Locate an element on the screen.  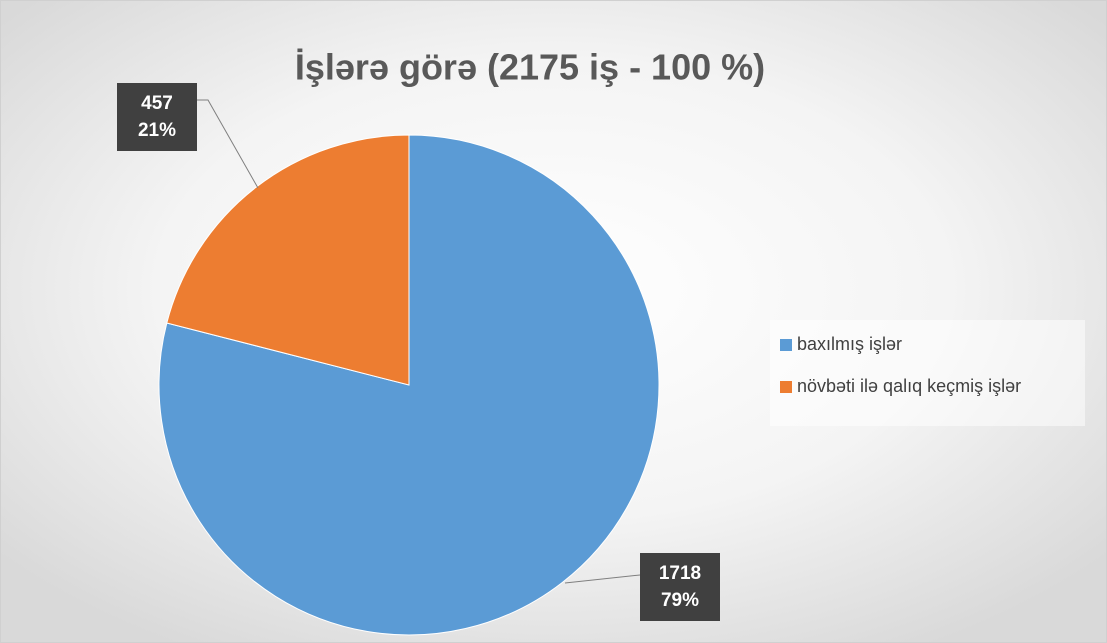
data-label-value: 457 is located at coordinates (157, 103).